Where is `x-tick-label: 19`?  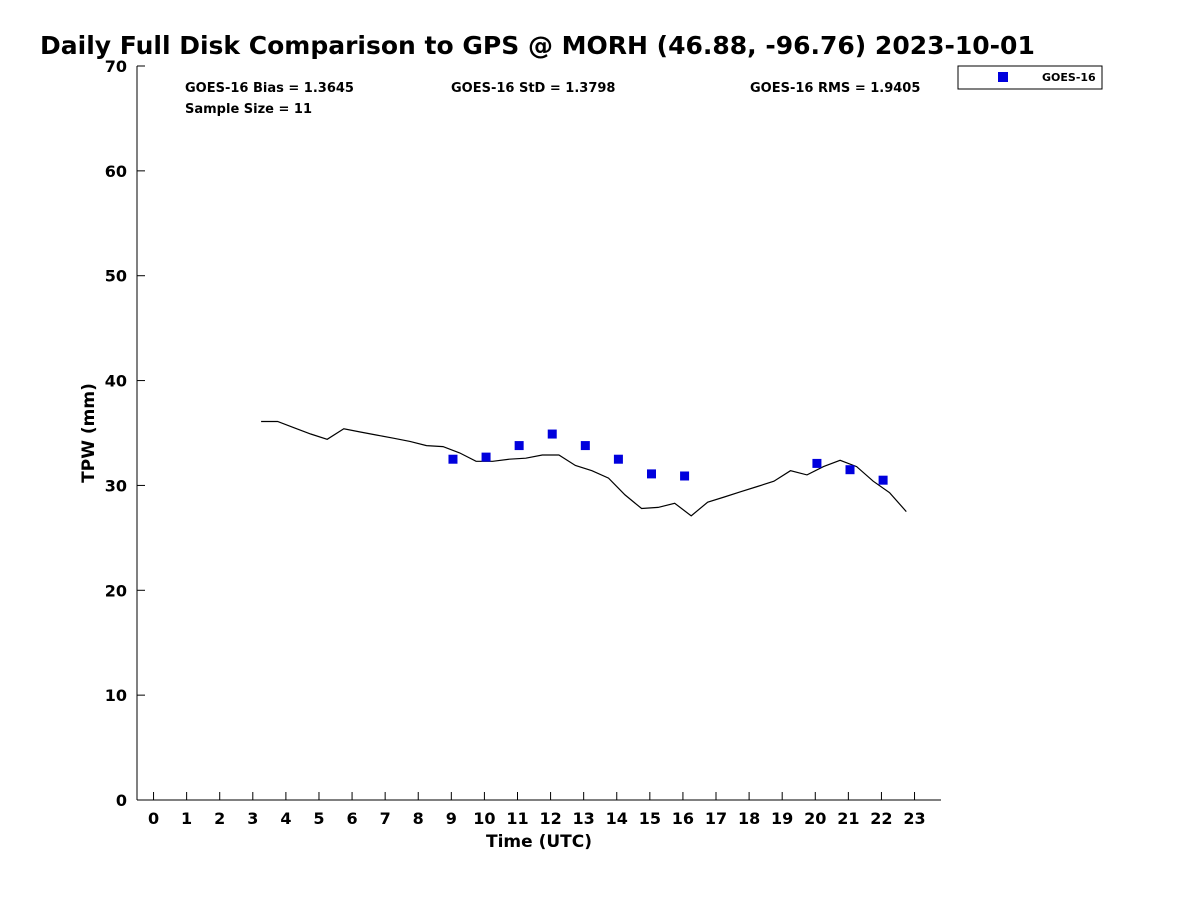
x-tick-label: 19 is located at coordinates (782, 818).